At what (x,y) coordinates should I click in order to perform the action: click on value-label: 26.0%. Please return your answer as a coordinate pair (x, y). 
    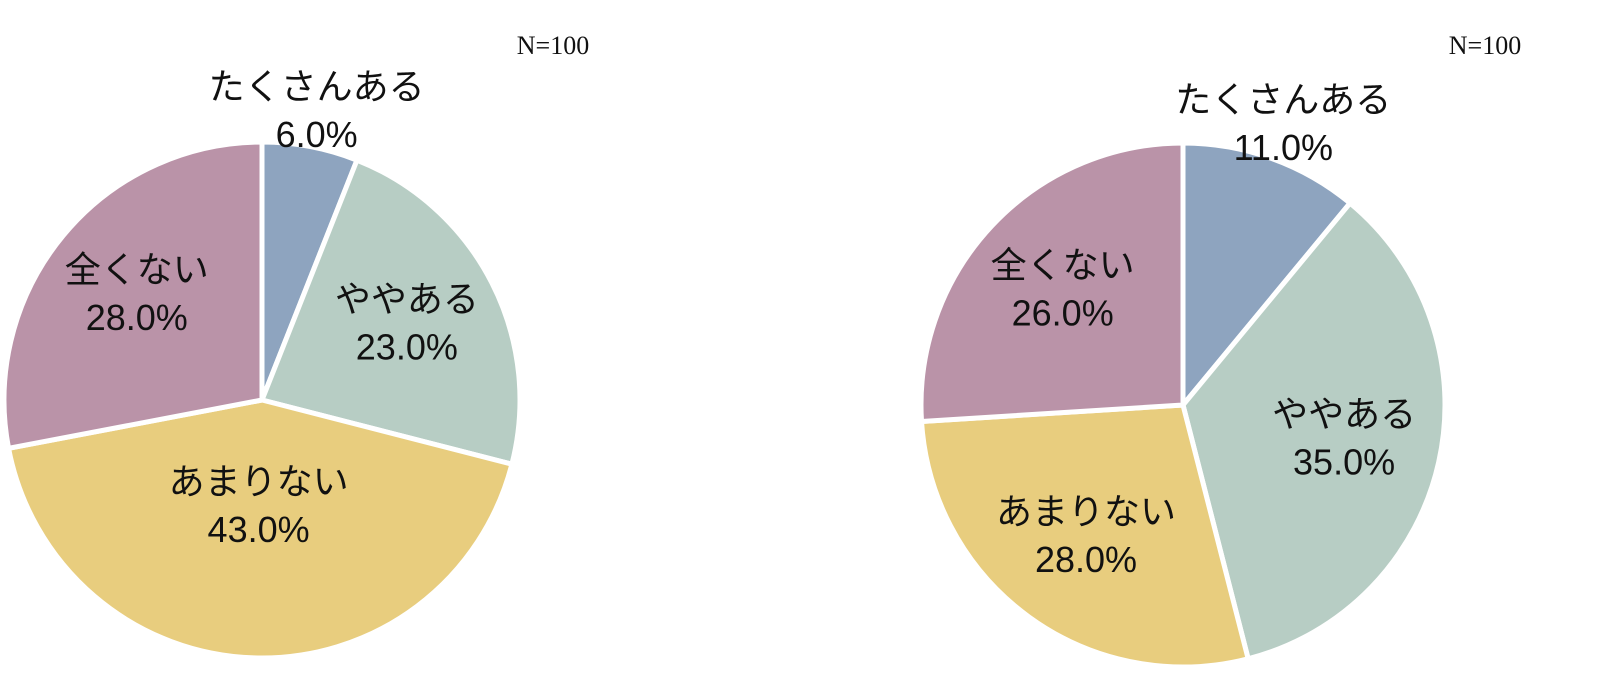
    Looking at the image, I should click on (1063, 313).